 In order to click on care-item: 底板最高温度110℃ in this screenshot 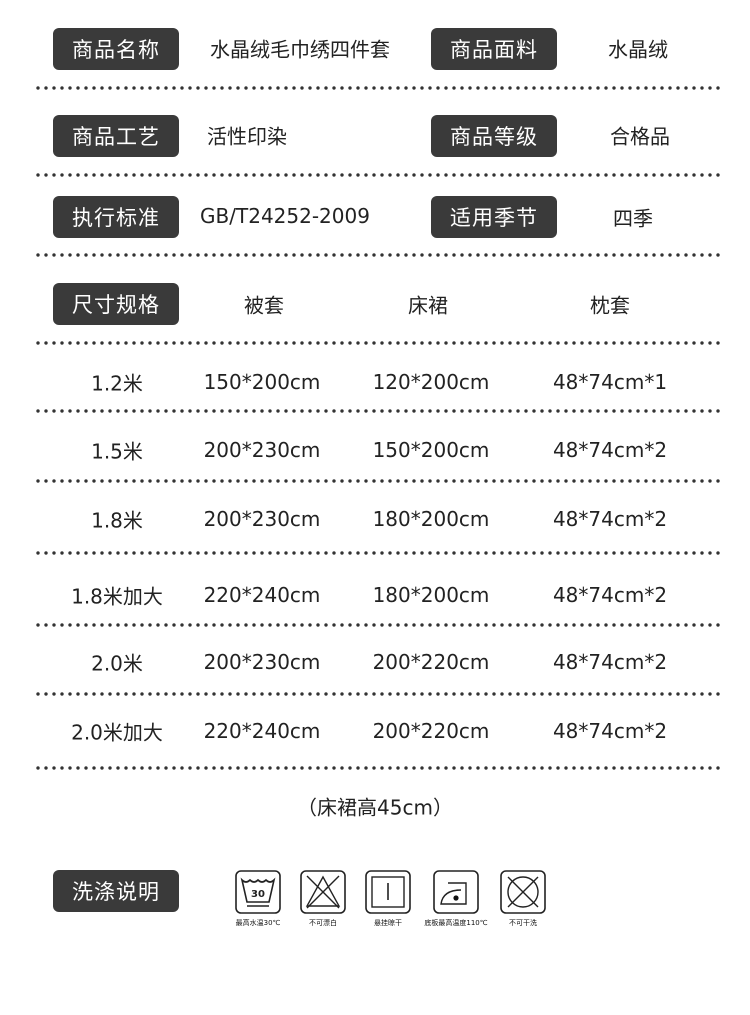, I will do `click(456, 899)`.